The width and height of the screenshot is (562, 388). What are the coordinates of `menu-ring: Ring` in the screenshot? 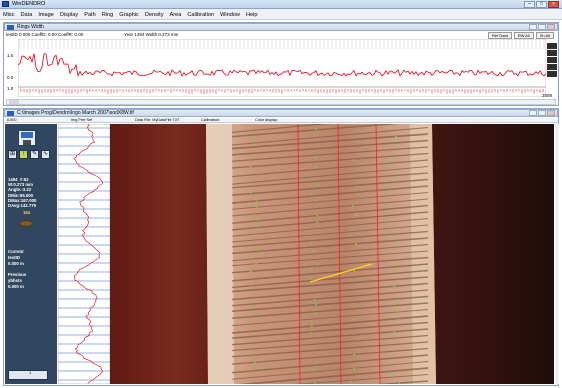 It's located at (107, 15).